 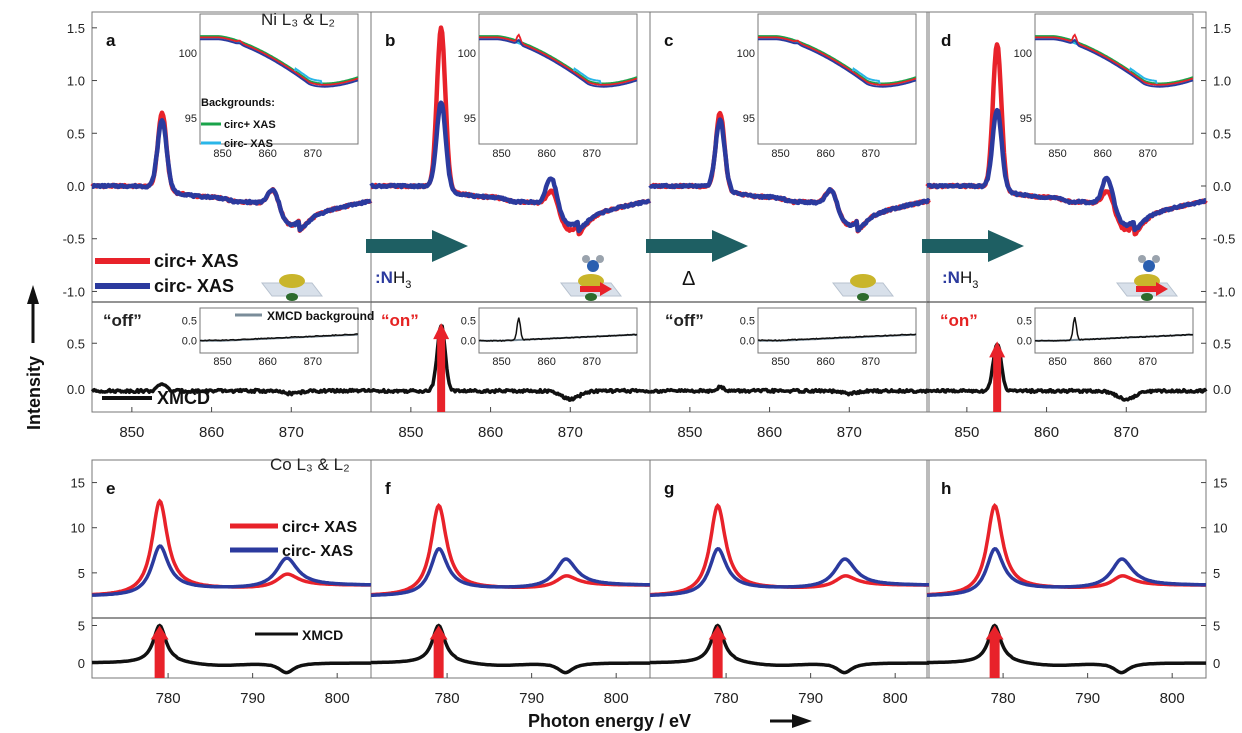 What do you see at coordinates (310, 464) in the screenshot?
I see `co-title: Co L₃ & L₂` at bounding box center [310, 464].